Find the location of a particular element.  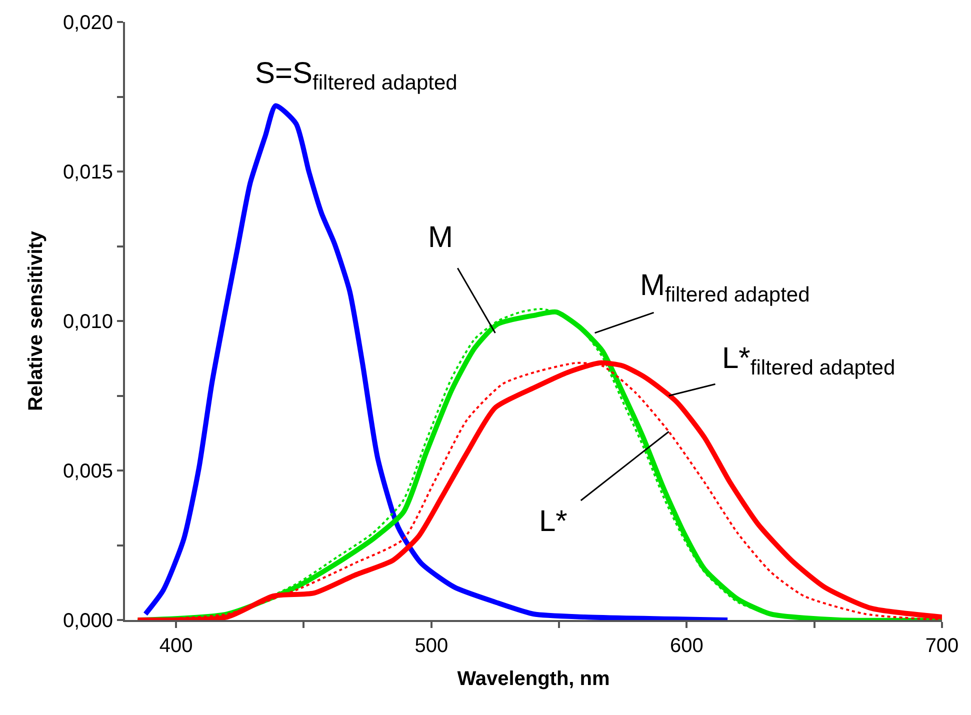

annotation: M$_{filtered adapted}$ is located at coordinates (725, 287).